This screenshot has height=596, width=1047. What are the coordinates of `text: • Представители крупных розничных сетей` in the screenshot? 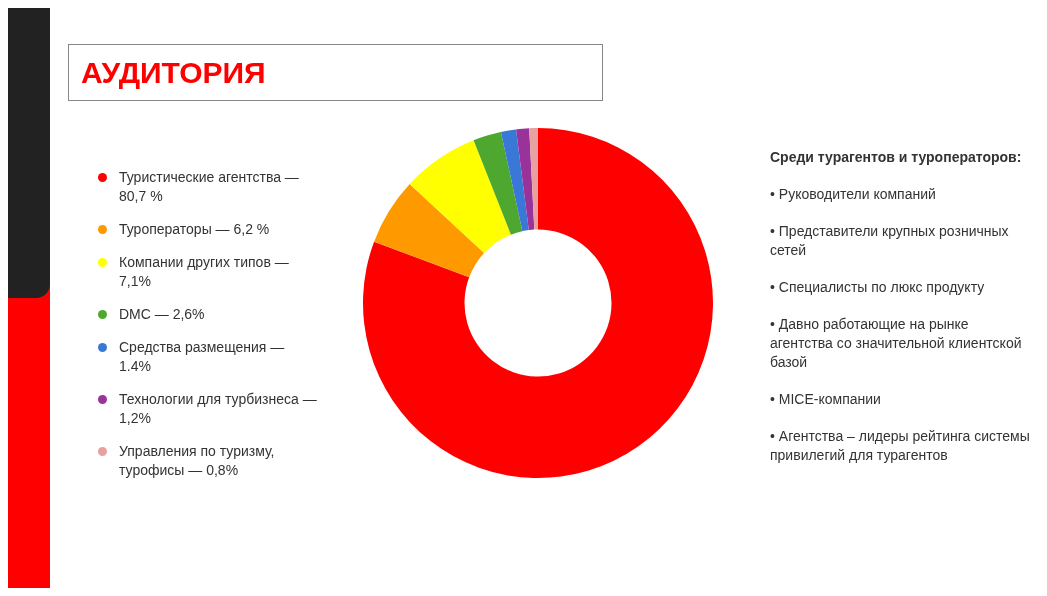 It's located at (890, 241).